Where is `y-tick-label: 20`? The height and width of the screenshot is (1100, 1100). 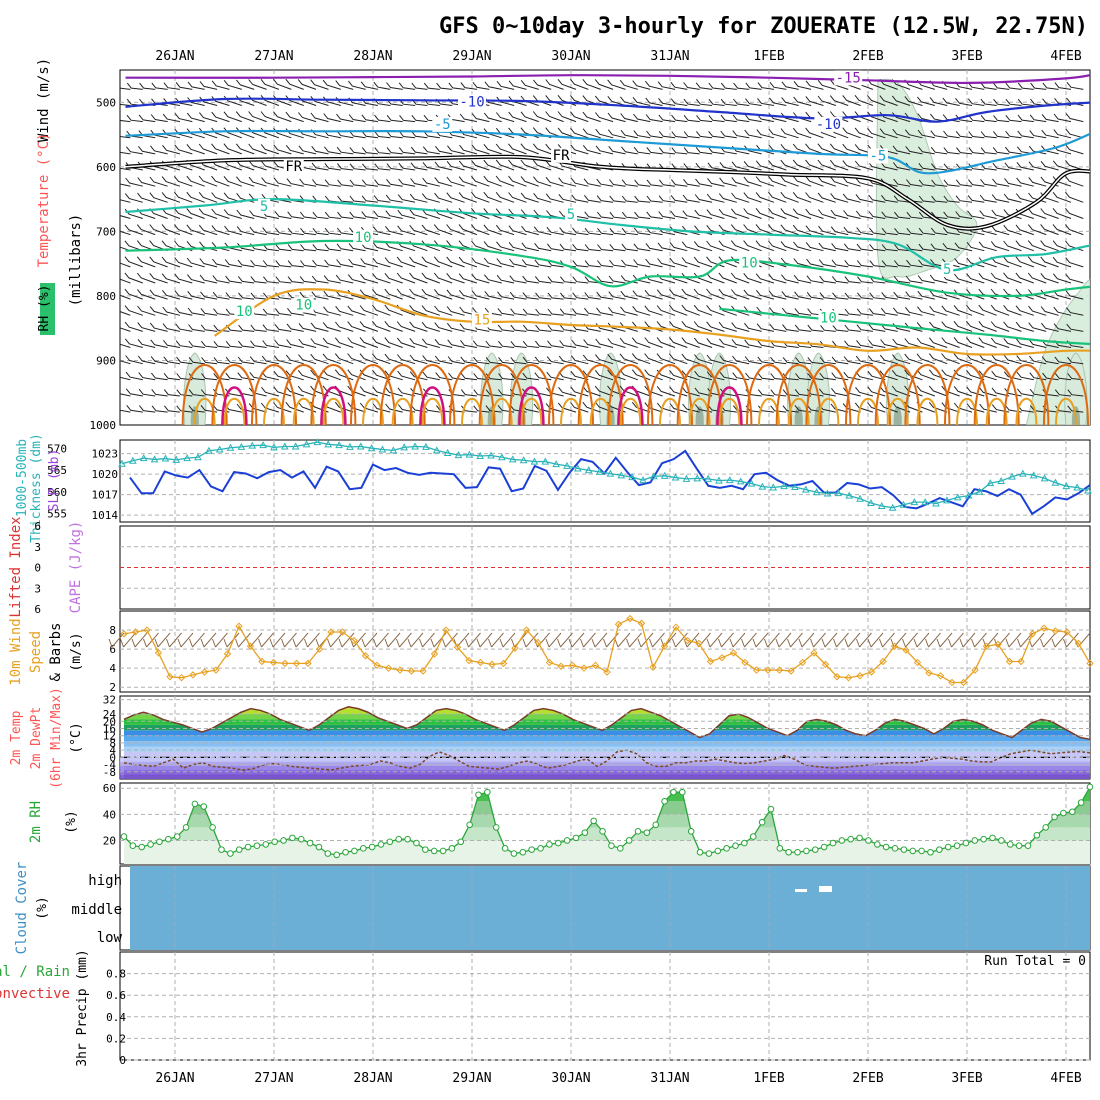
y-tick-label: 20 is located at coordinates (109, 840).